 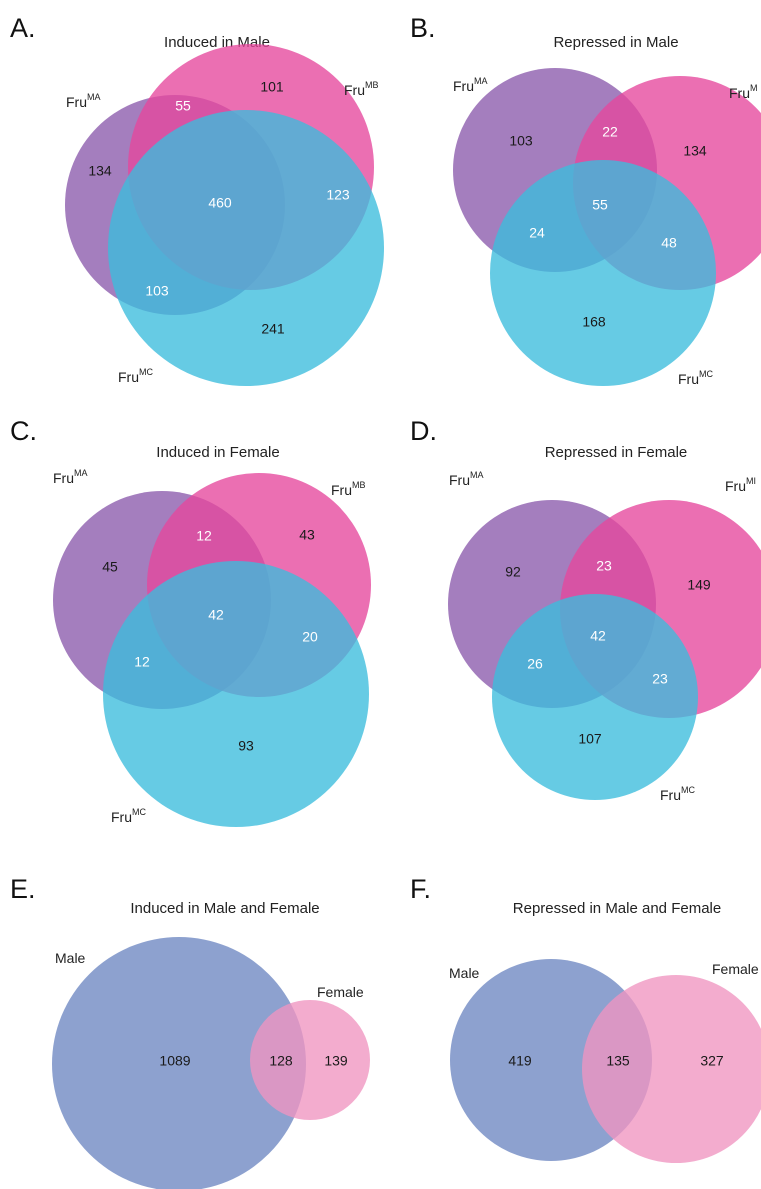 I want to click on fru-mb-label: FruM, so click(x=743, y=92).